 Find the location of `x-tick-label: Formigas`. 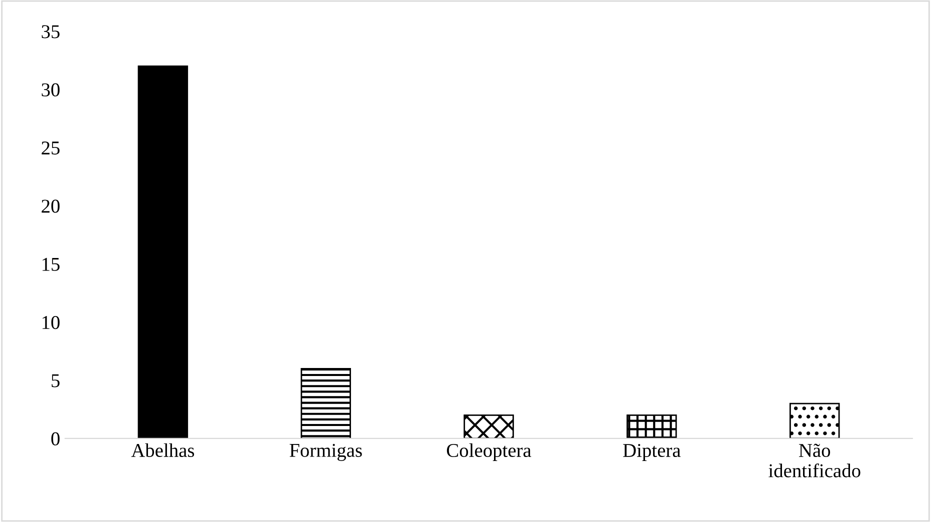

x-tick-label: Formigas is located at coordinates (326, 452).